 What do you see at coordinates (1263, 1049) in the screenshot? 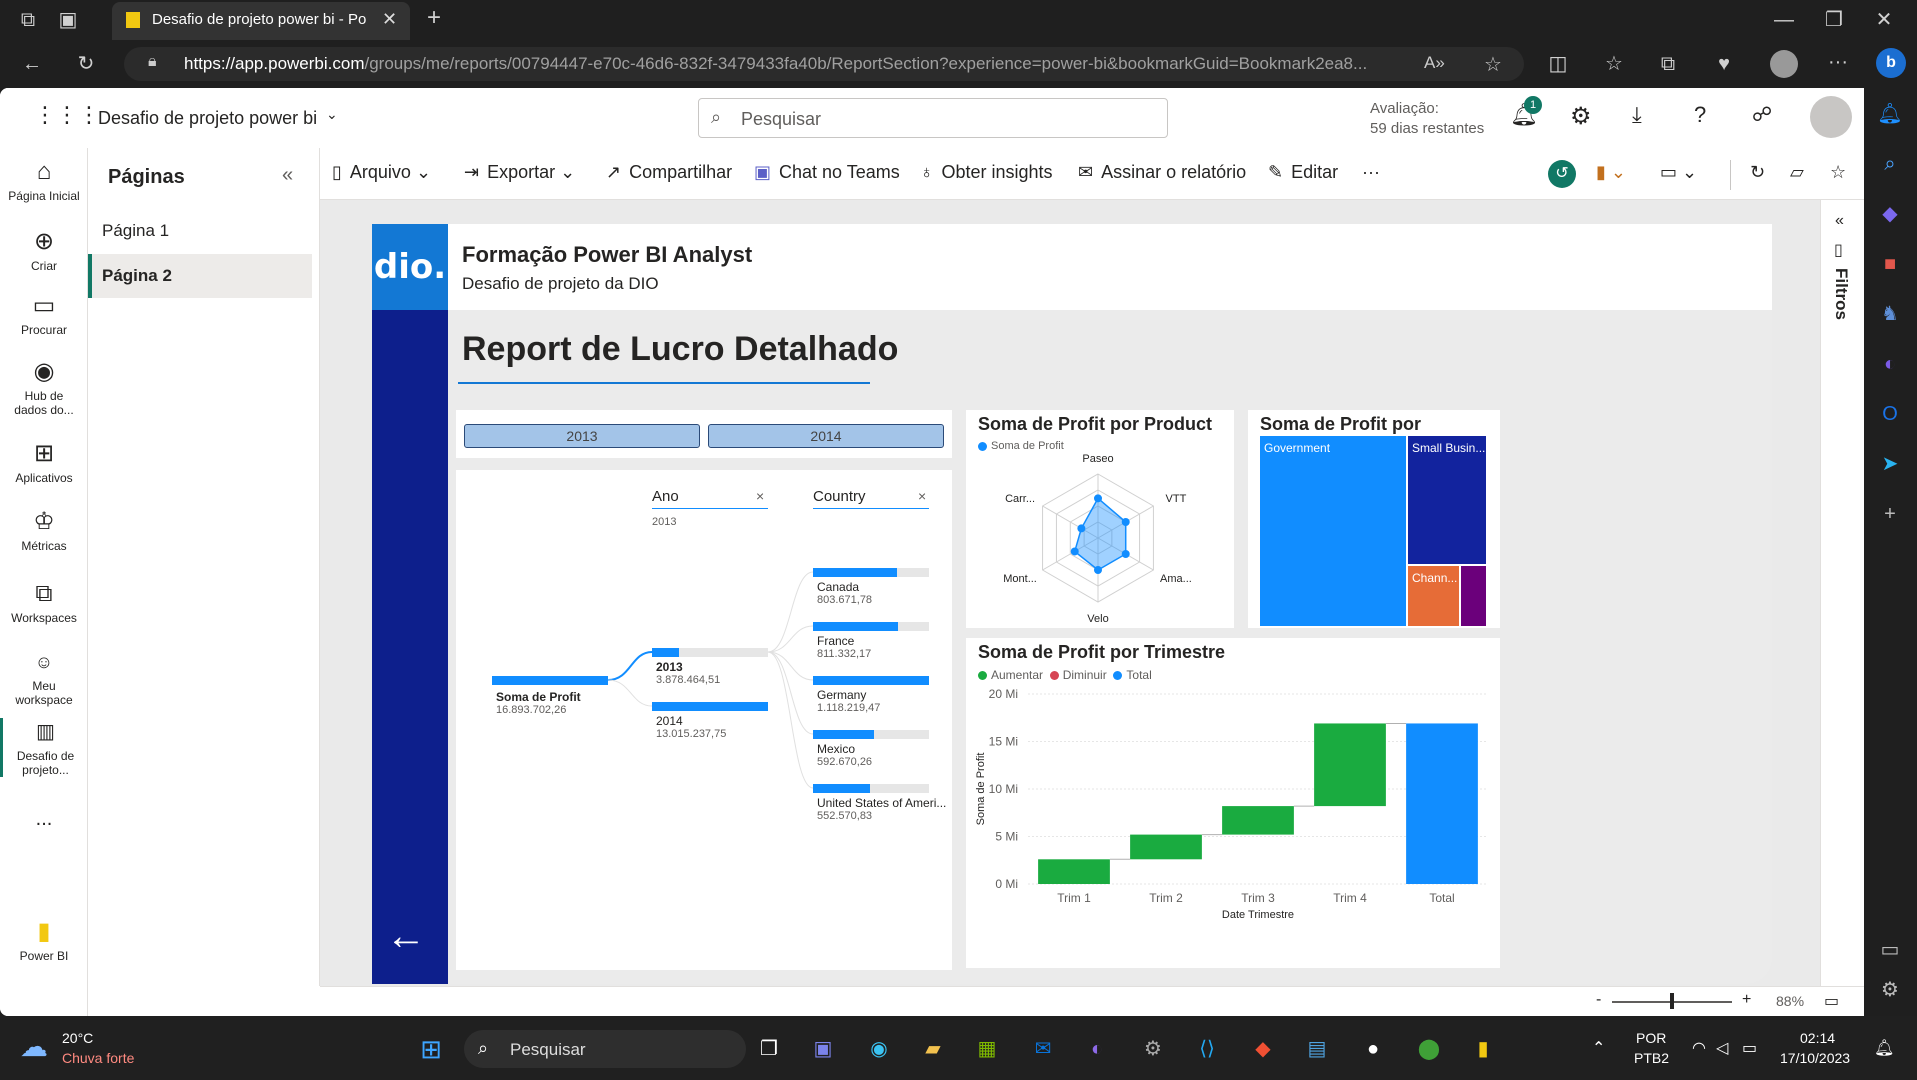
I see `git-taskbar-icon: ◆` at bounding box center [1263, 1049].